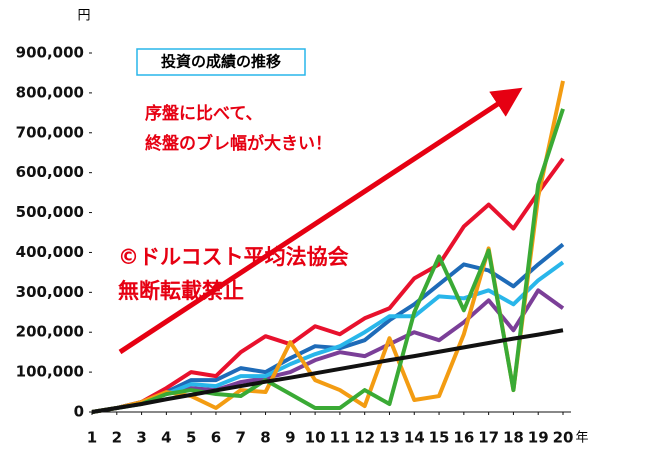 Image resolution: width=654 pixels, height=466 pixels. What do you see at coordinates (50, 212) in the screenshot?
I see `y-tick-label: 500,000` at bounding box center [50, 212].